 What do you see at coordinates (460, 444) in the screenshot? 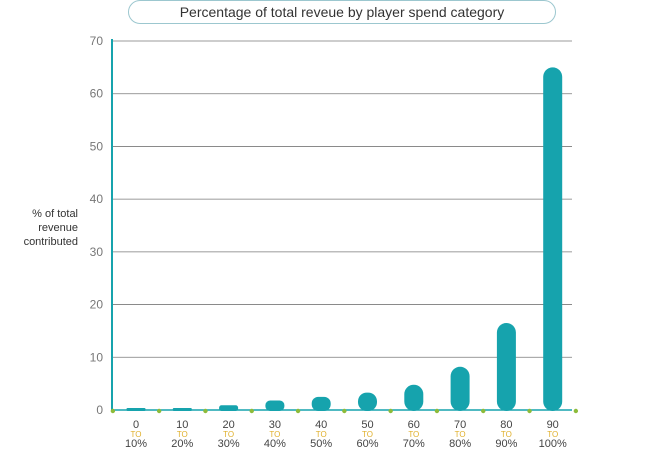
I see `x-tick-label-to: 80%` at bounding box center [460, 444].